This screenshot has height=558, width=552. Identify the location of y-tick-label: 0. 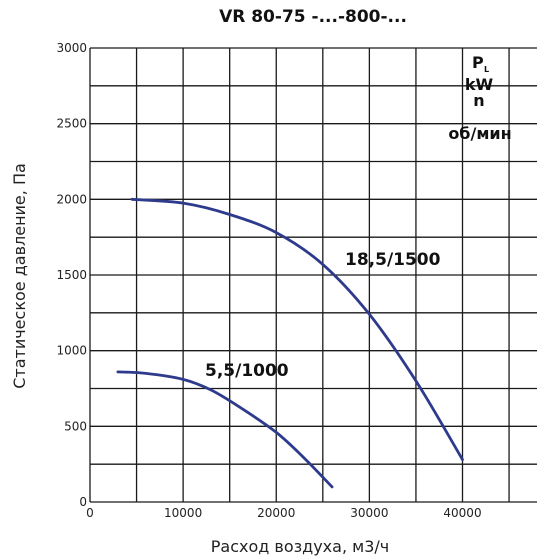
(83, 502).